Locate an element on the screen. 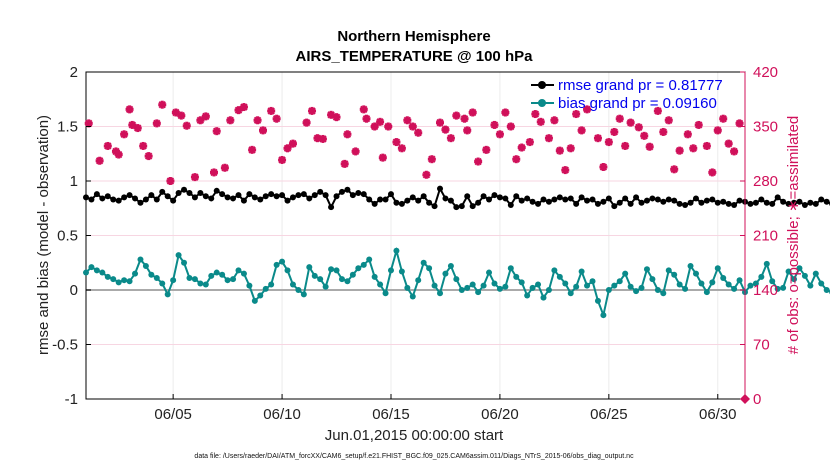  y-tick-label-right: 0 is located at coordinates (757, 399).